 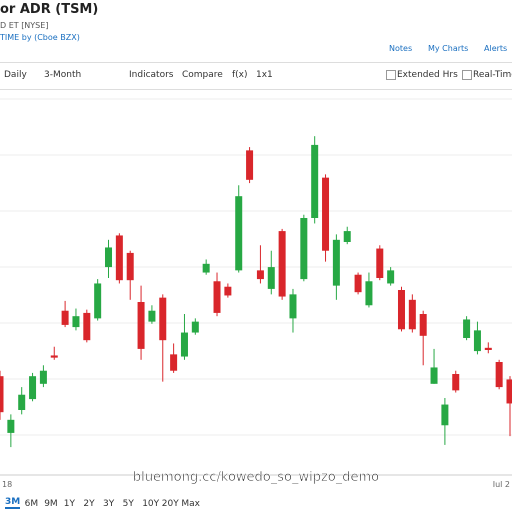 What do you see at coordinates (240, 75) in the screenshot?
I see `toolbar-item: f(x)` at bounding box center [240, 75].